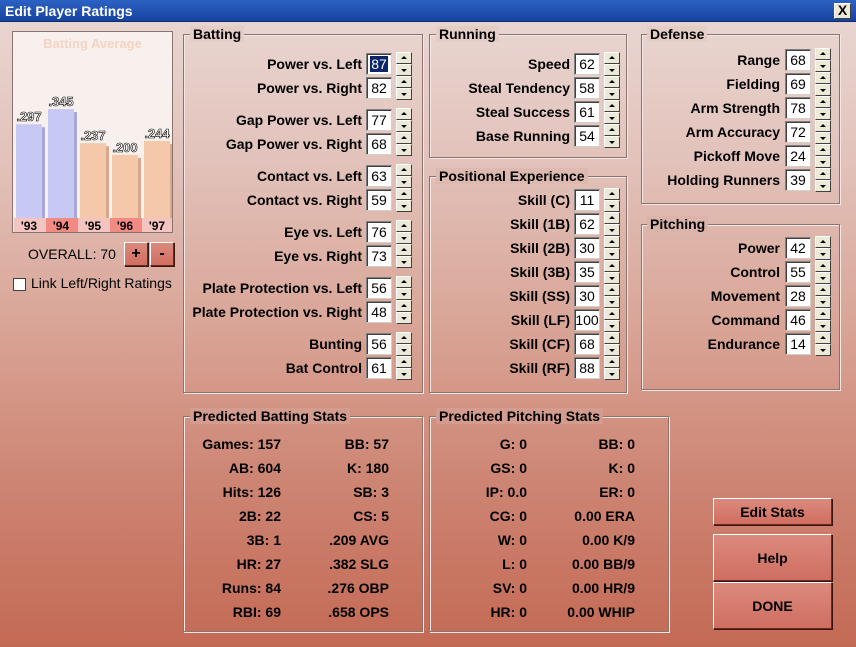  What do you see at coordinates (379, 120) in the screenshot?
I see `batting-value-2: 77` at bounding box center [379, 120].